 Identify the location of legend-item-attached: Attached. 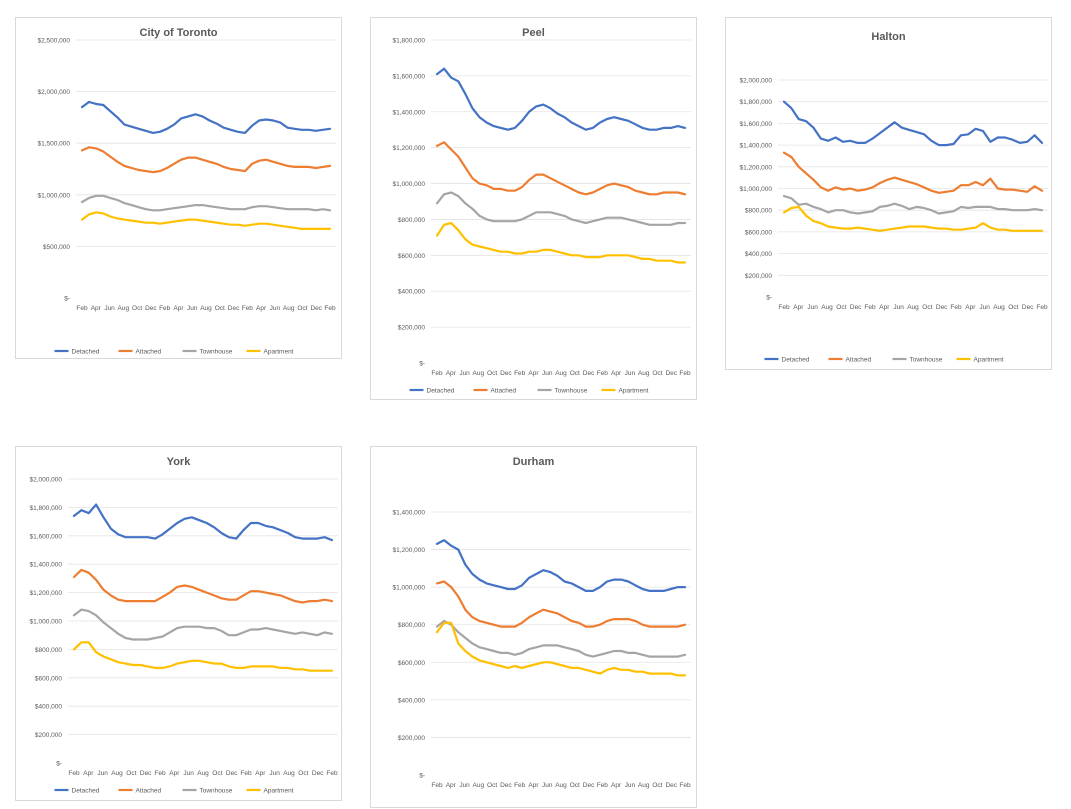
(850, 359).